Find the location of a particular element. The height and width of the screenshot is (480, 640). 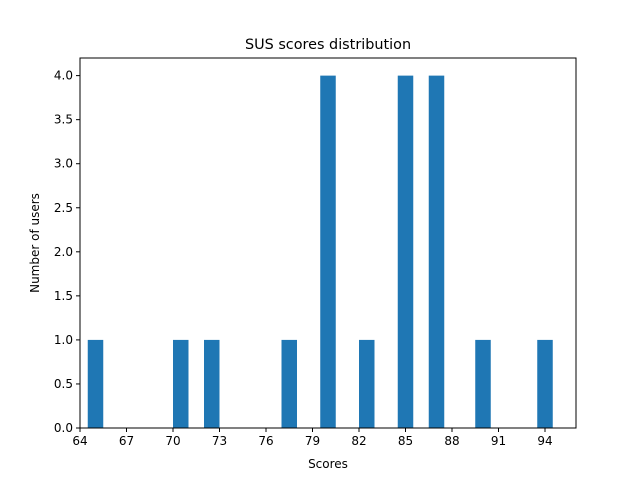

x-axis-label: Scores is located at coordinates (328, 464).